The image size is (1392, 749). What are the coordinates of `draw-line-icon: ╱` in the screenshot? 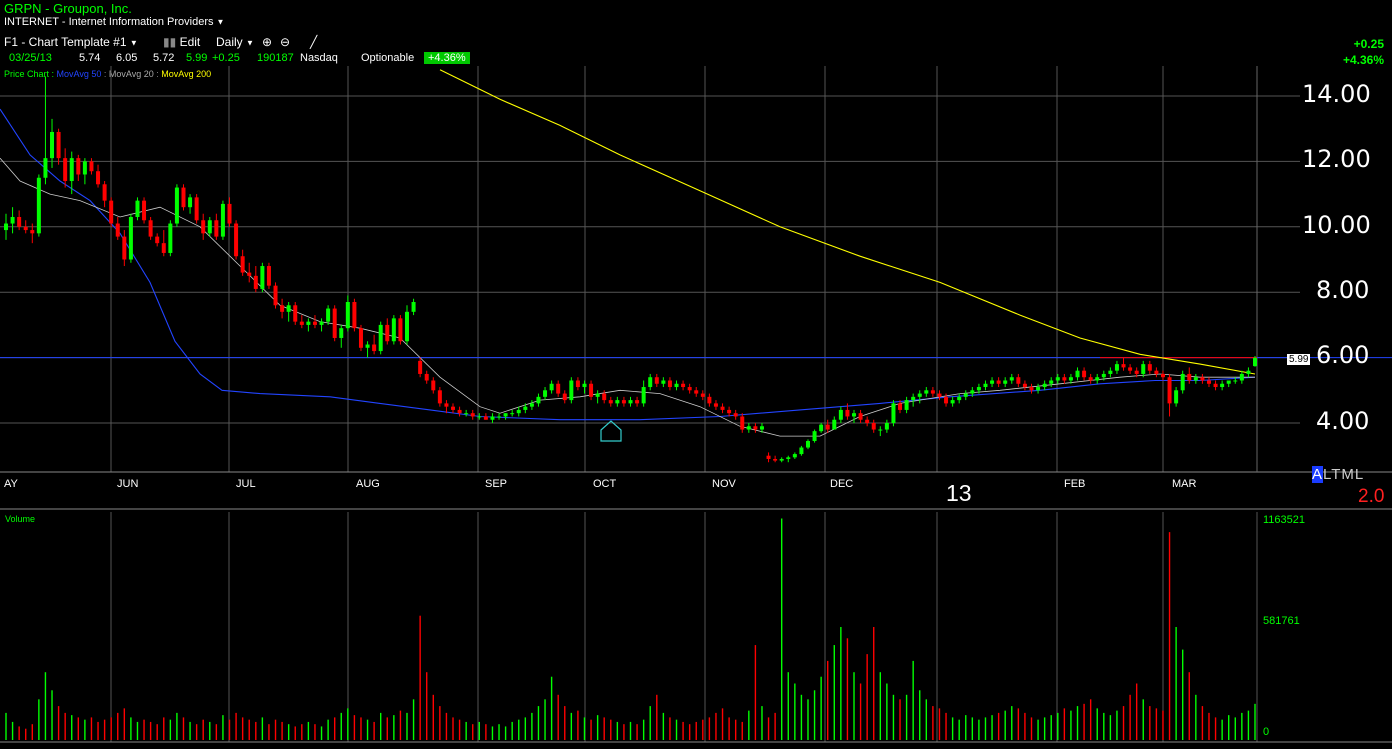 It's located at (314, 42).